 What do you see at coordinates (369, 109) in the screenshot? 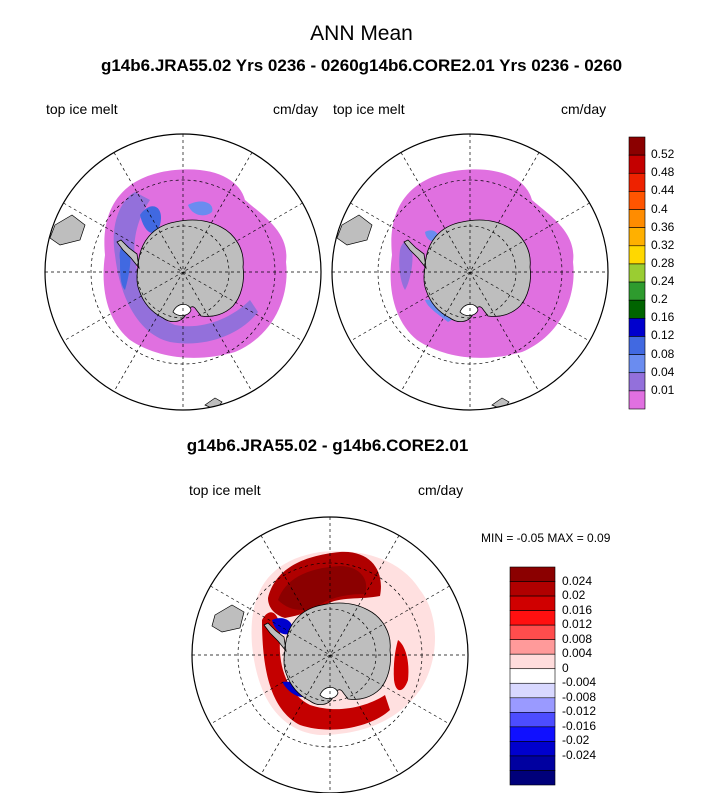
I see `panel2-left-label: top ice melt` at bounding box center [369, 109].